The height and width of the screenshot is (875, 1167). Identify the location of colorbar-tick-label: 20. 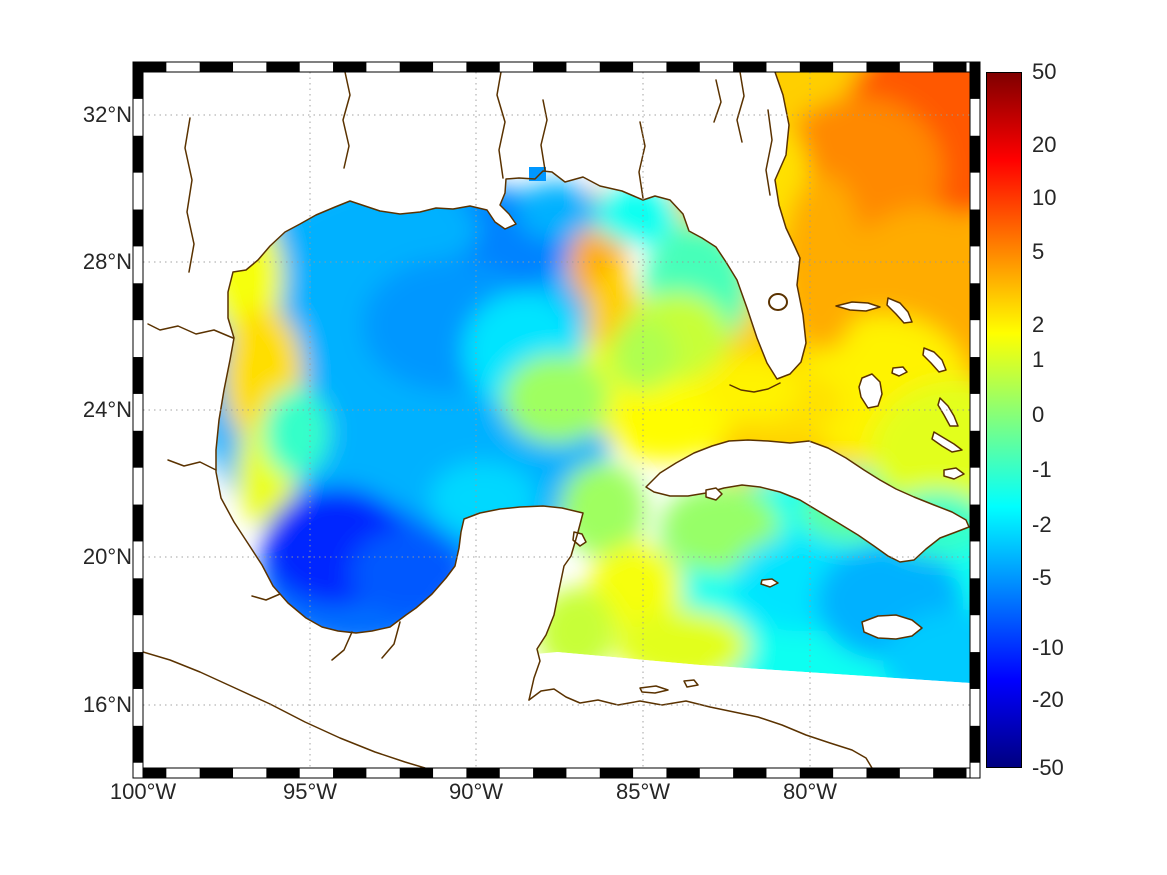
(1044, 145).